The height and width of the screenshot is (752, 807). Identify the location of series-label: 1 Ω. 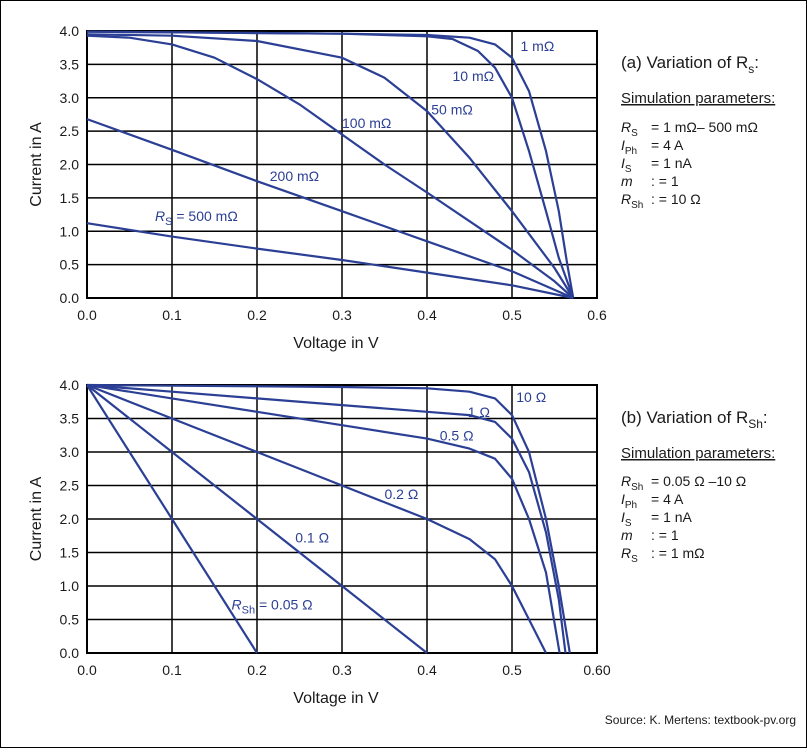
(479, 412).